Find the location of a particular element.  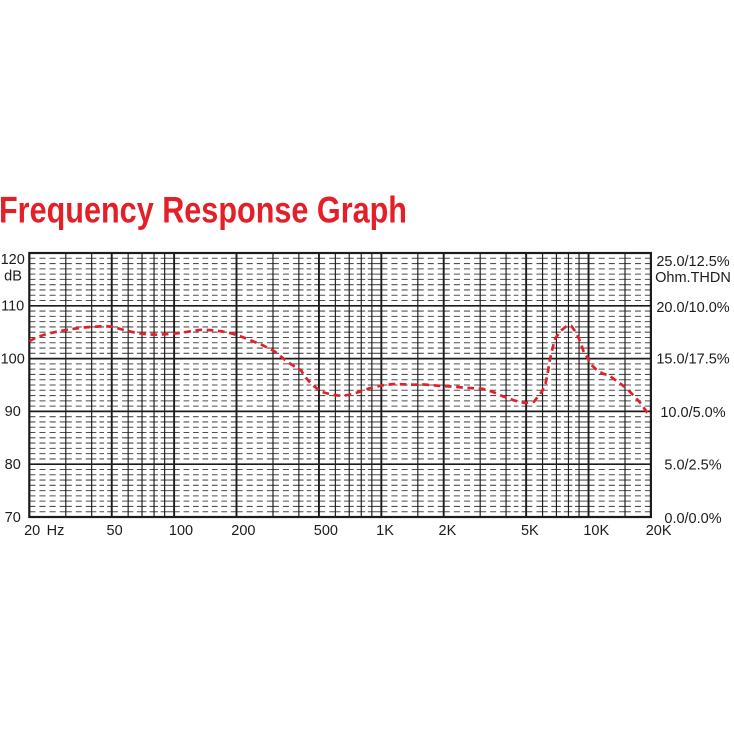

svg-text: Frequency Response Graph is located at coordinates (203, 210).